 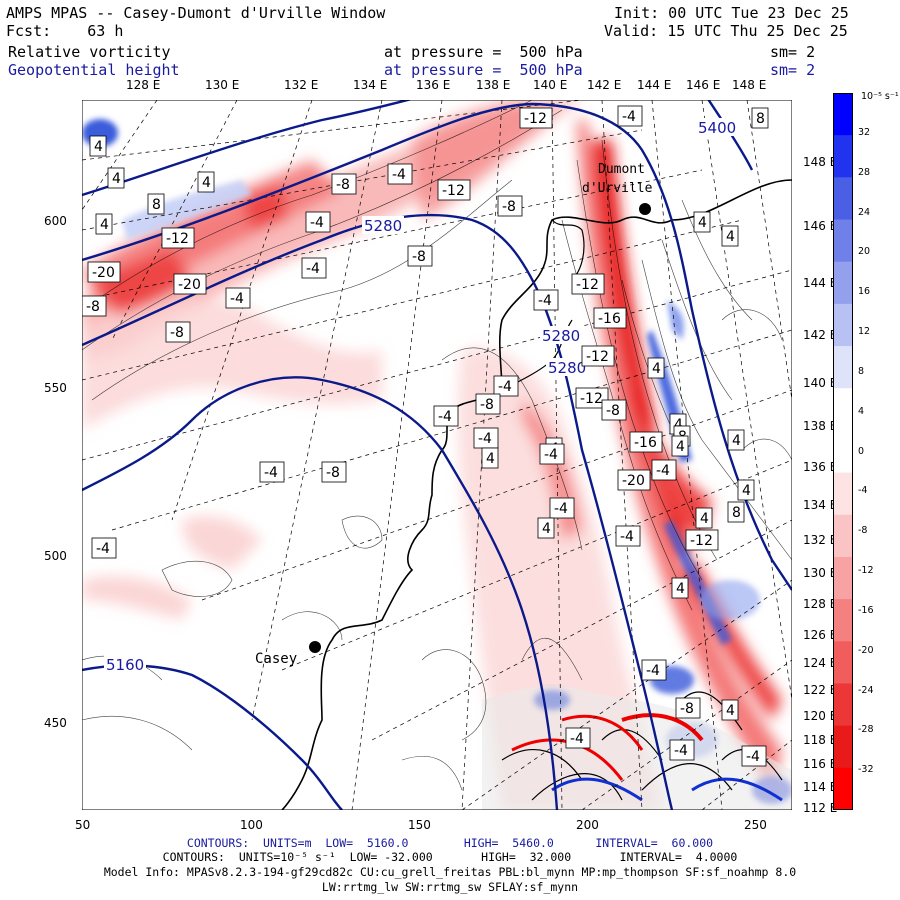 I want to click on colorbar-tick-label: -12, so click(x=866, y=570).